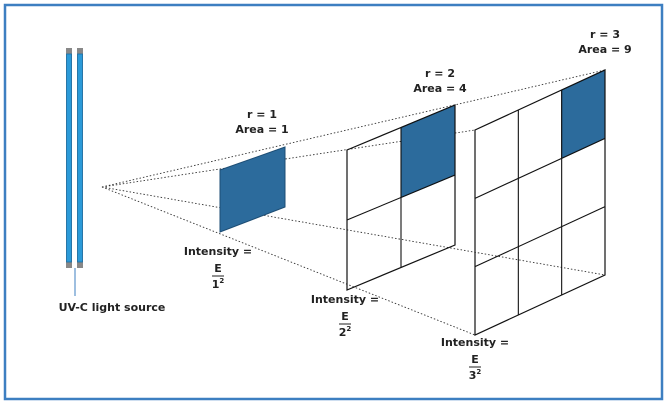 The height and width of the screenshot is (405, 668). I want to click on denominator: 32, so click(475, 375).